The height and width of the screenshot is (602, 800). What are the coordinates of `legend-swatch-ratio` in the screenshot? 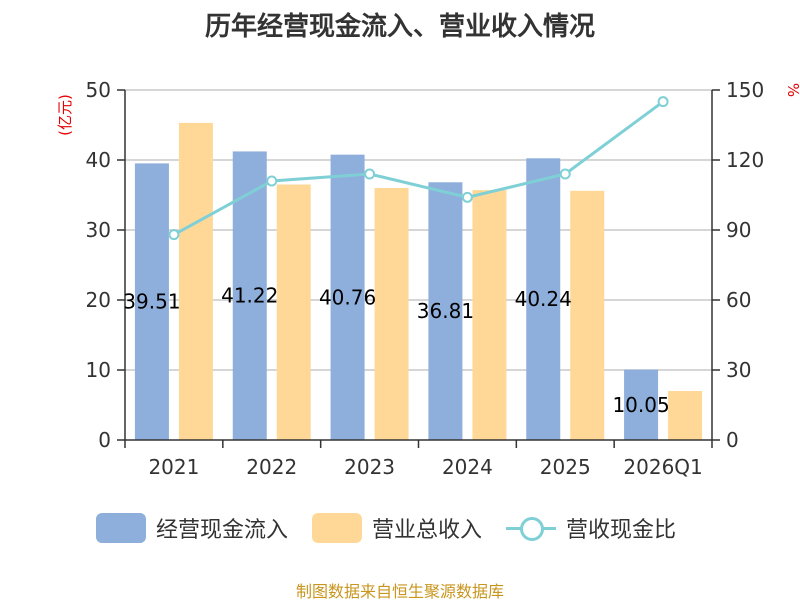 It's located at (531, 528).